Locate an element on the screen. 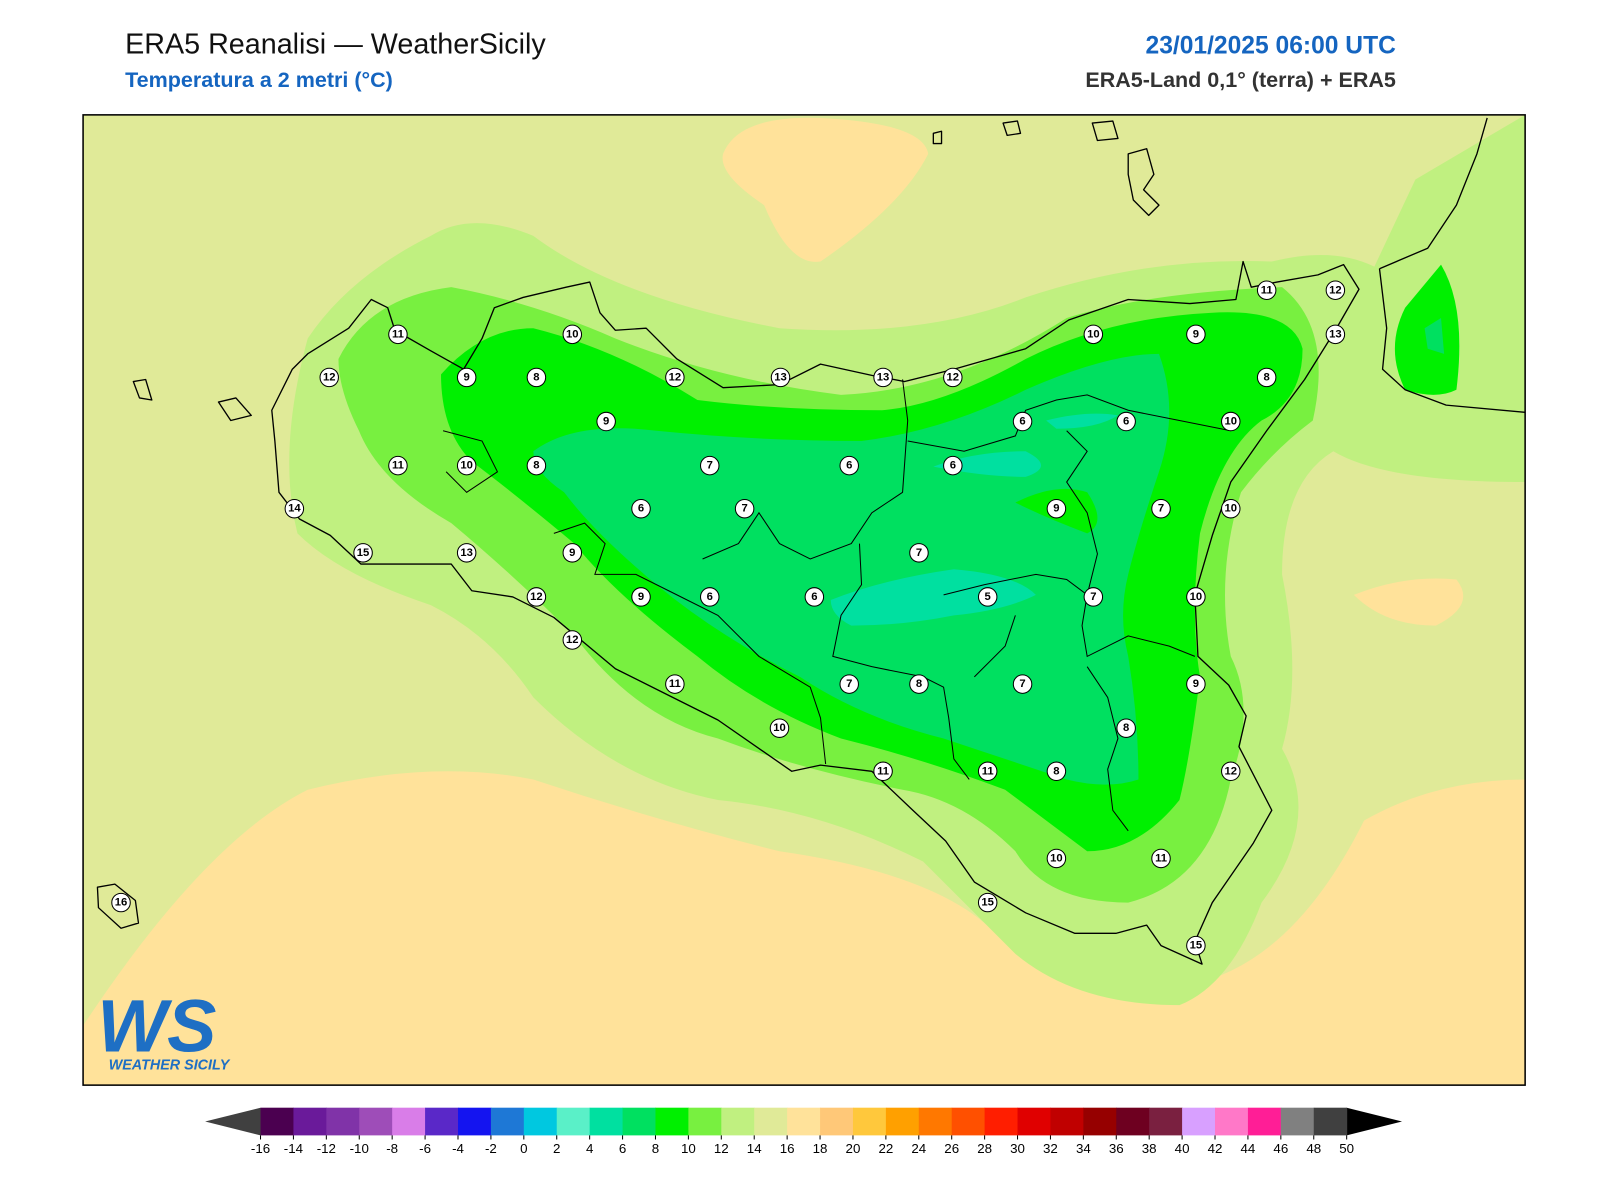 Image resolution: width=1600 pixels, height=1200 pixels. colorbar-tick-label: 12 is located at coordinates (721, 1148).